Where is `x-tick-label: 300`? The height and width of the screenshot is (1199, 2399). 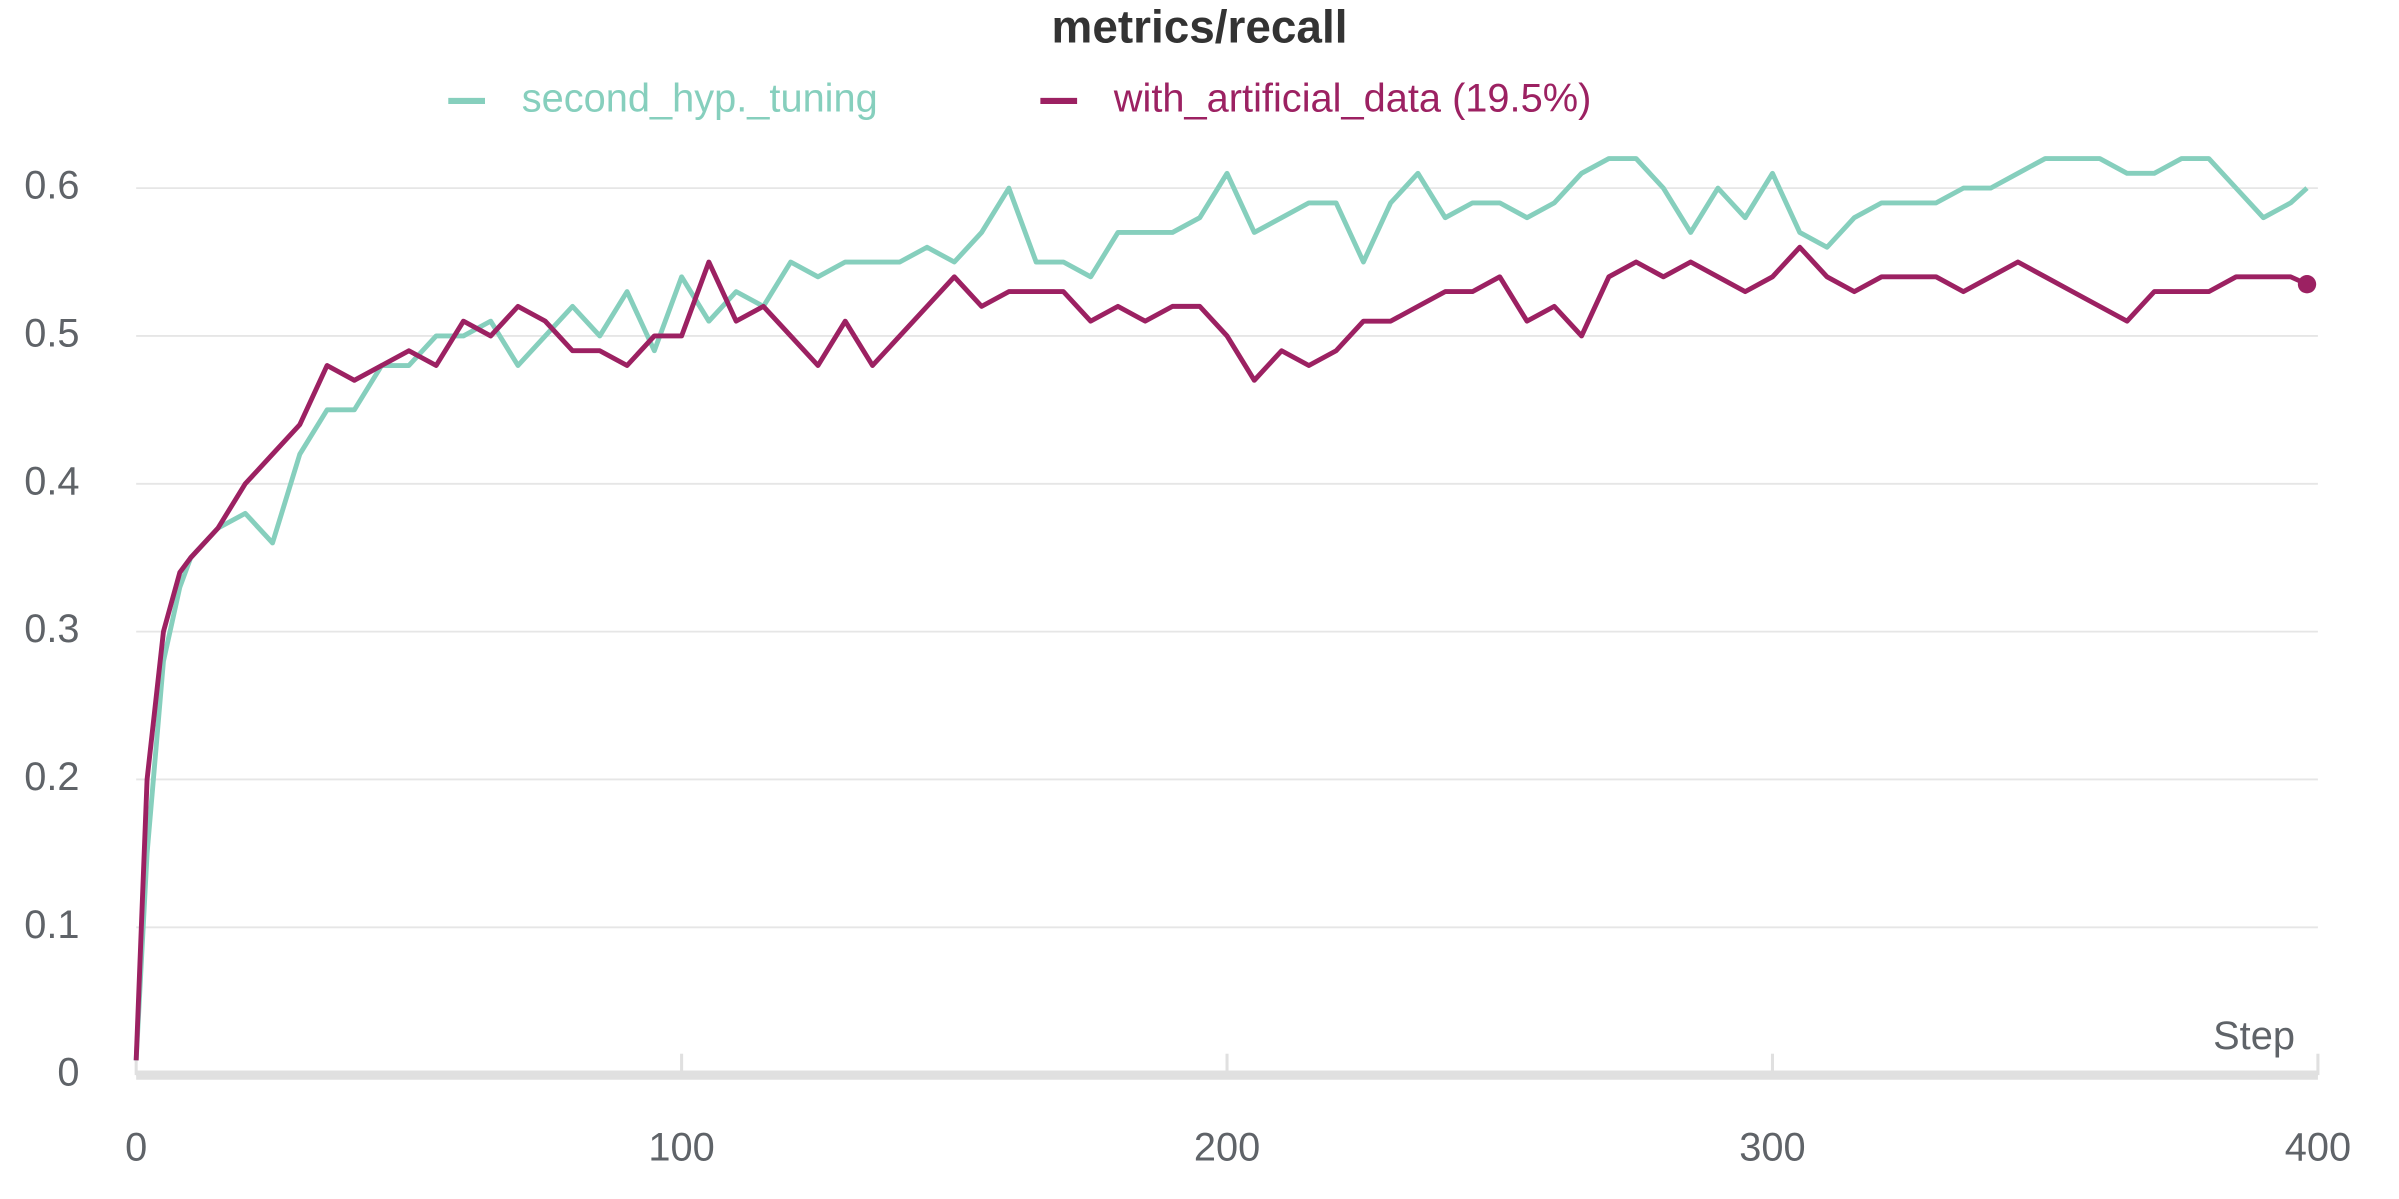
x-tick-label: 300 is located at coordinates (1772, 1148).